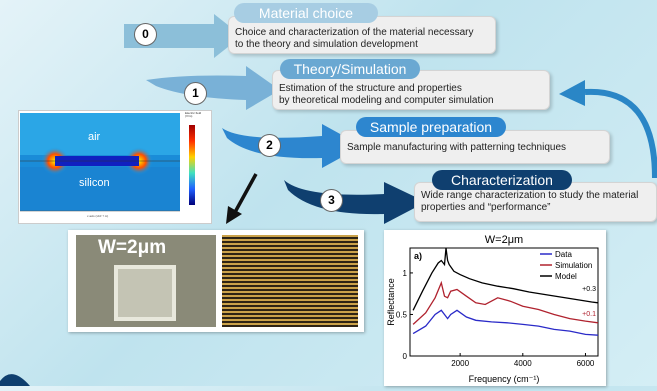 Image resolution: width=657 pixels, height=391 pixels. I want to click on step-3-text-line2: properties and “performance”, so click(486, 207).